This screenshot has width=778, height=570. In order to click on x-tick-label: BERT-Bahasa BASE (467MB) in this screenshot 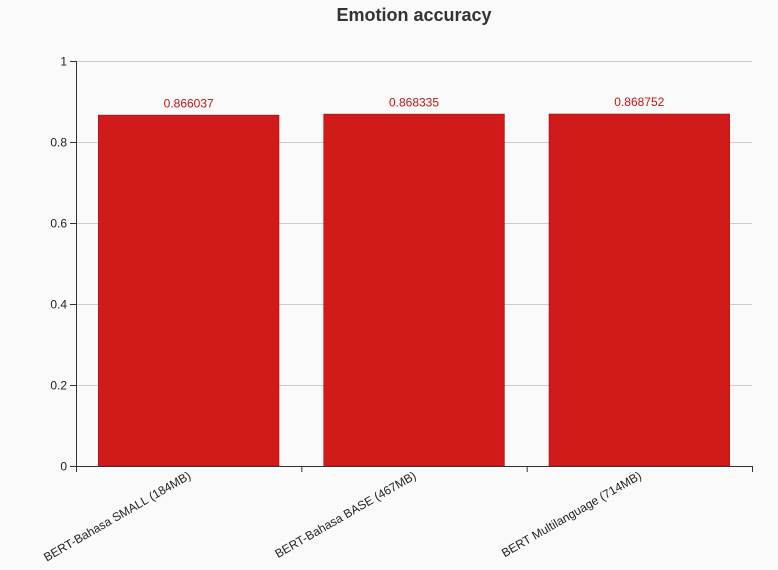, I will do `click(345, 514)`.